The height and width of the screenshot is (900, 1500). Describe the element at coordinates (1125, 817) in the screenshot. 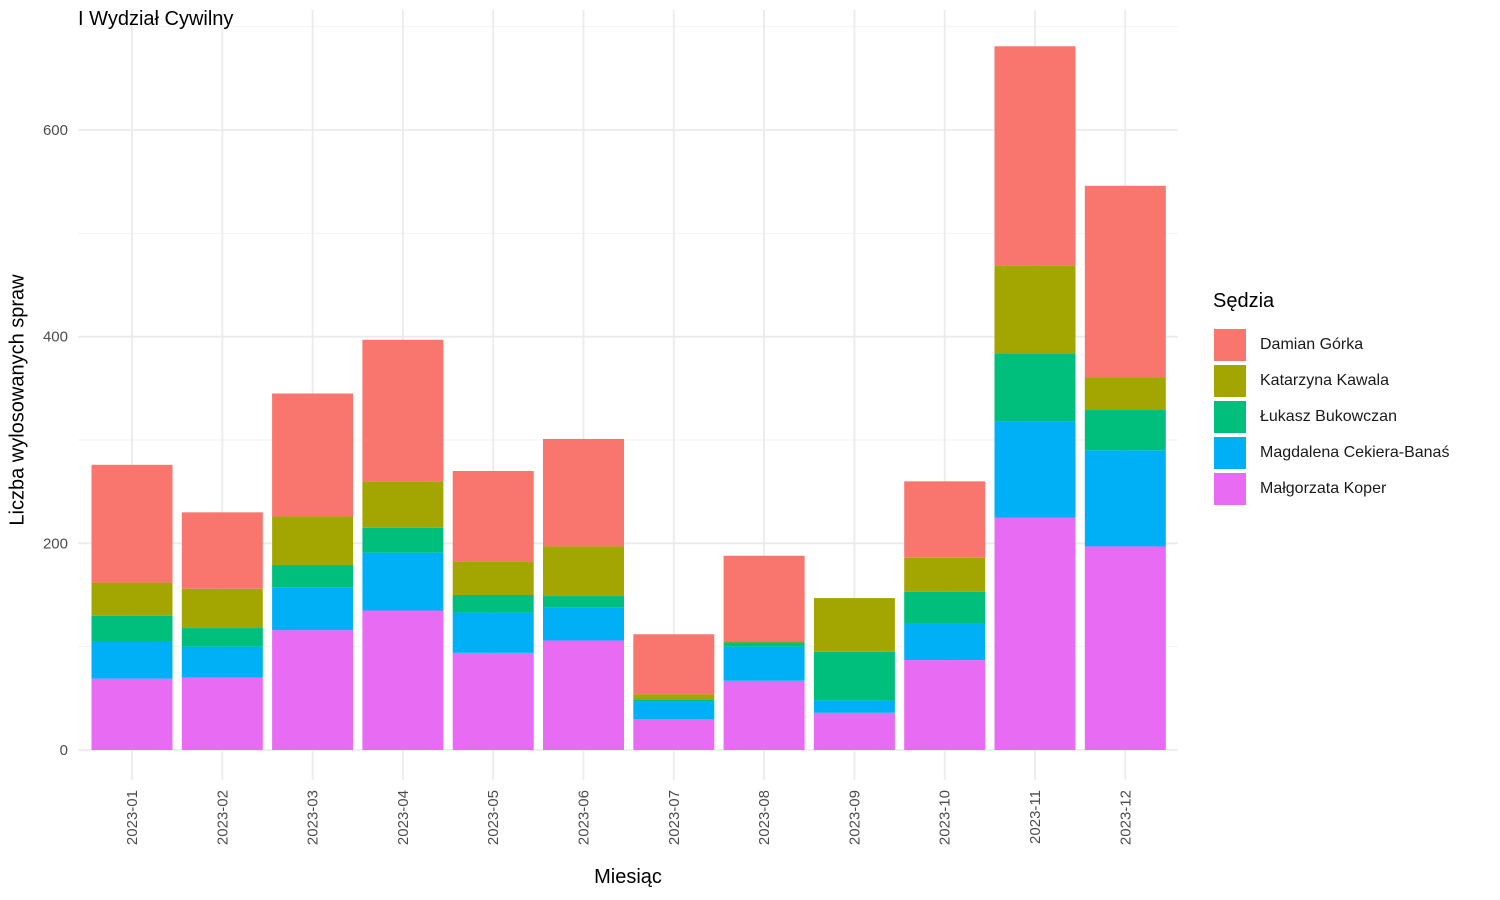

I see `x-tick-label: 2023-12` at that location.